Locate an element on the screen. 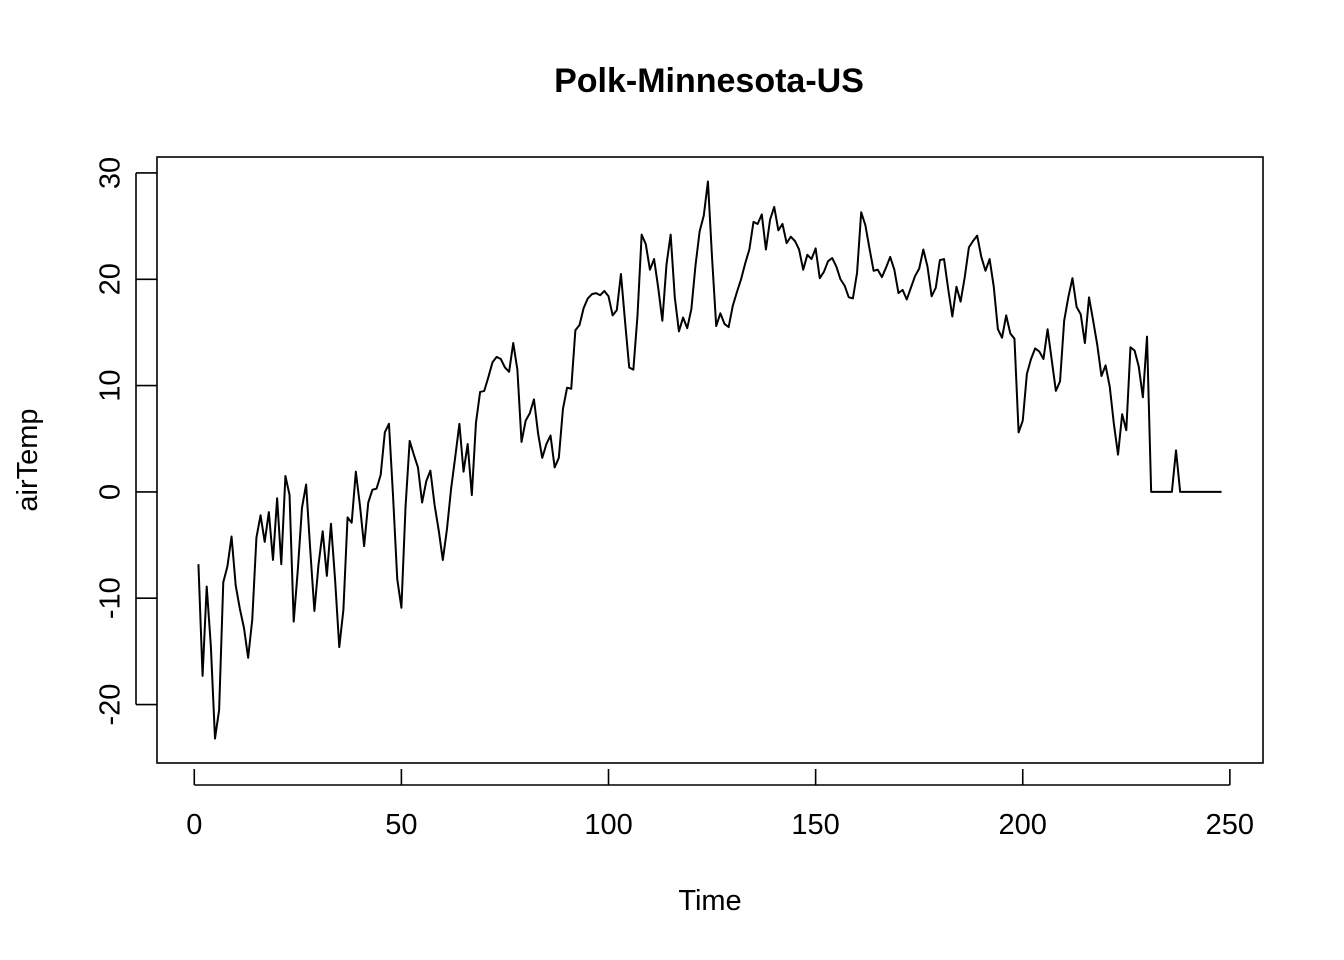  x-tick-label: 100 is located at coordinates (608, 825).